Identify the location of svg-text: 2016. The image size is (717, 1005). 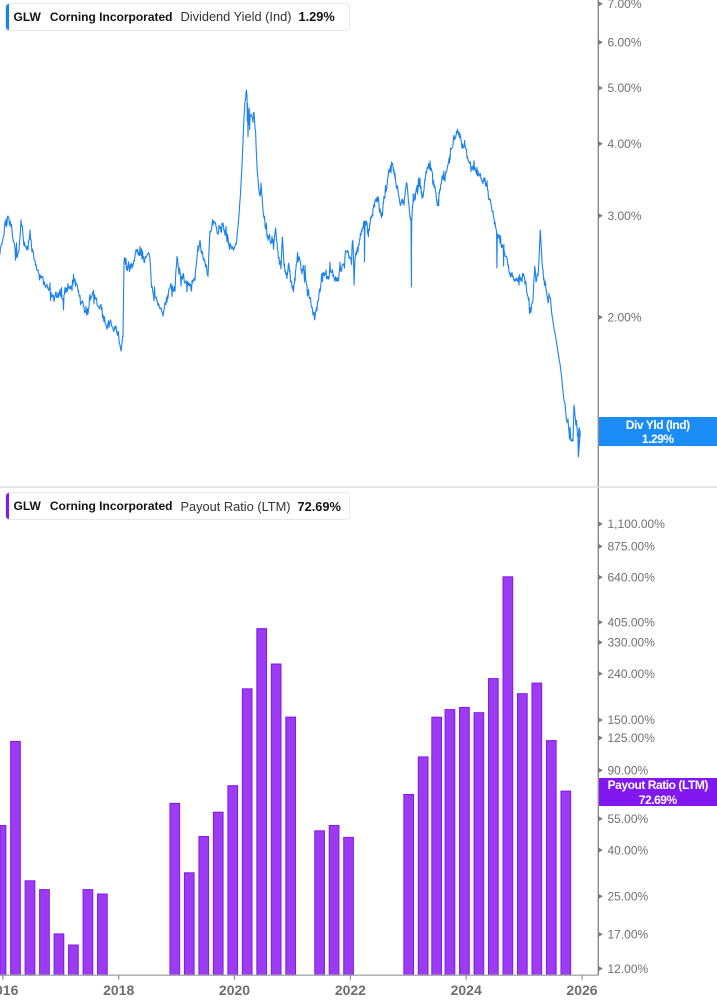
(9, 990).